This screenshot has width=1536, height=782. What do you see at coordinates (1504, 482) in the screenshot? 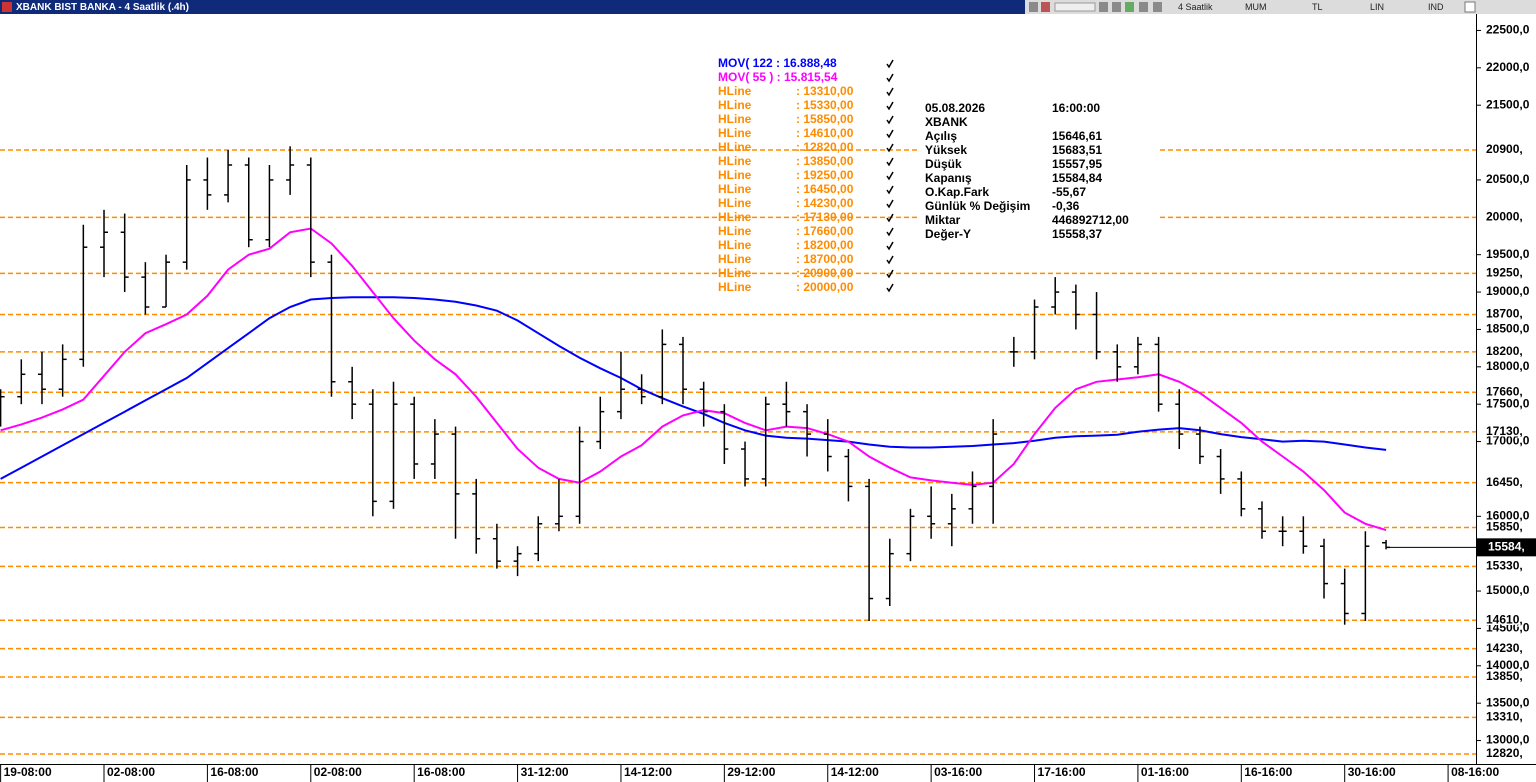
I see `hline-axis-label: 16450,` at bounding box center [1504, 482].